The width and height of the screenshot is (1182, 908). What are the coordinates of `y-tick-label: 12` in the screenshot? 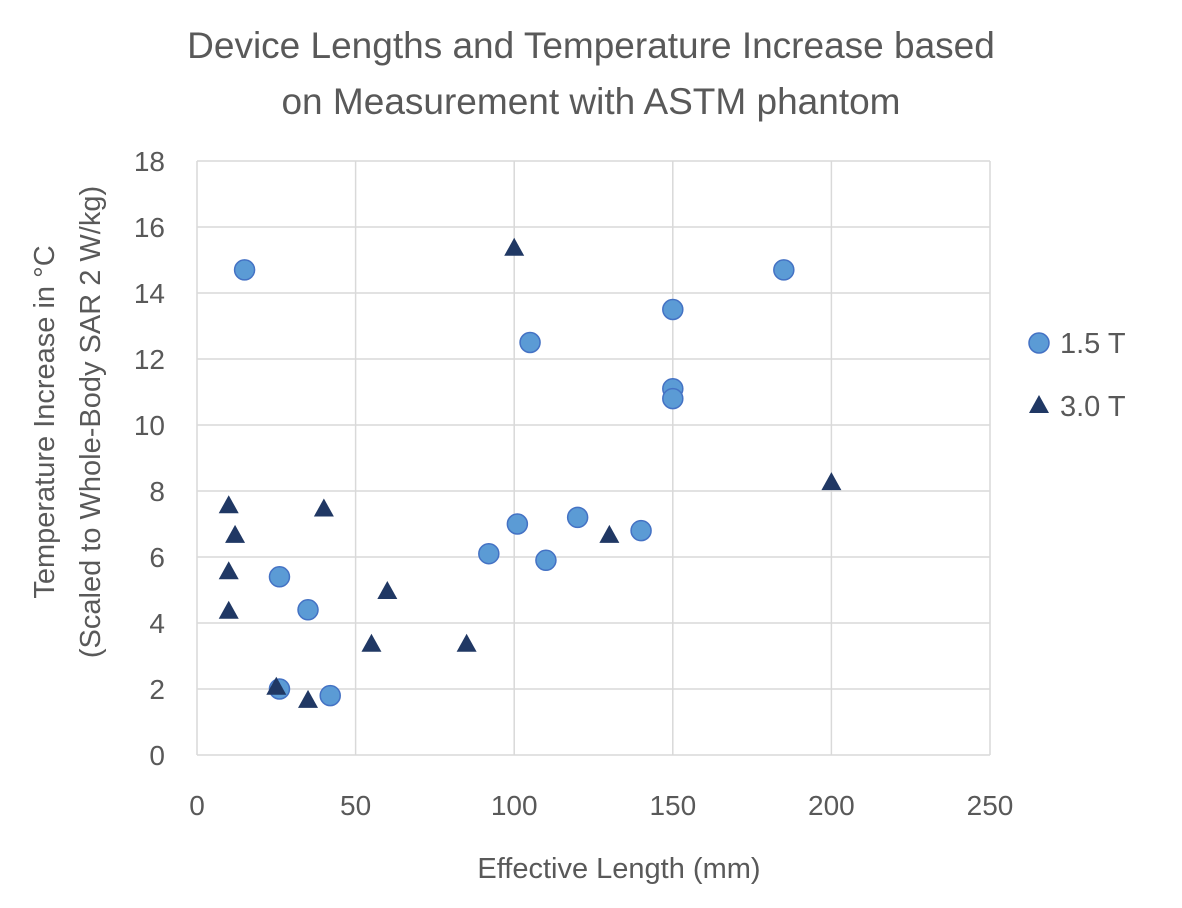 It's located at (149, 359).